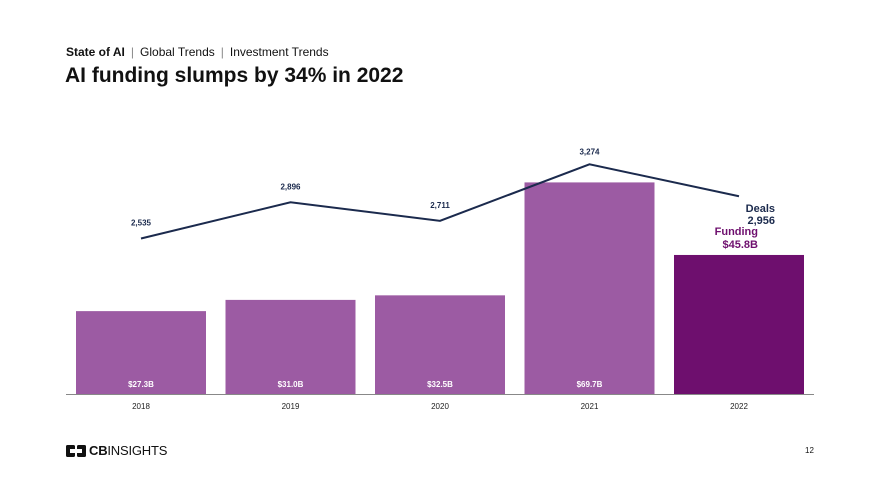 The height and width of the screenshot is (495, 880). I want to click on breadcrumb-item-state-of-ai: State of AI, so click(95, 52).